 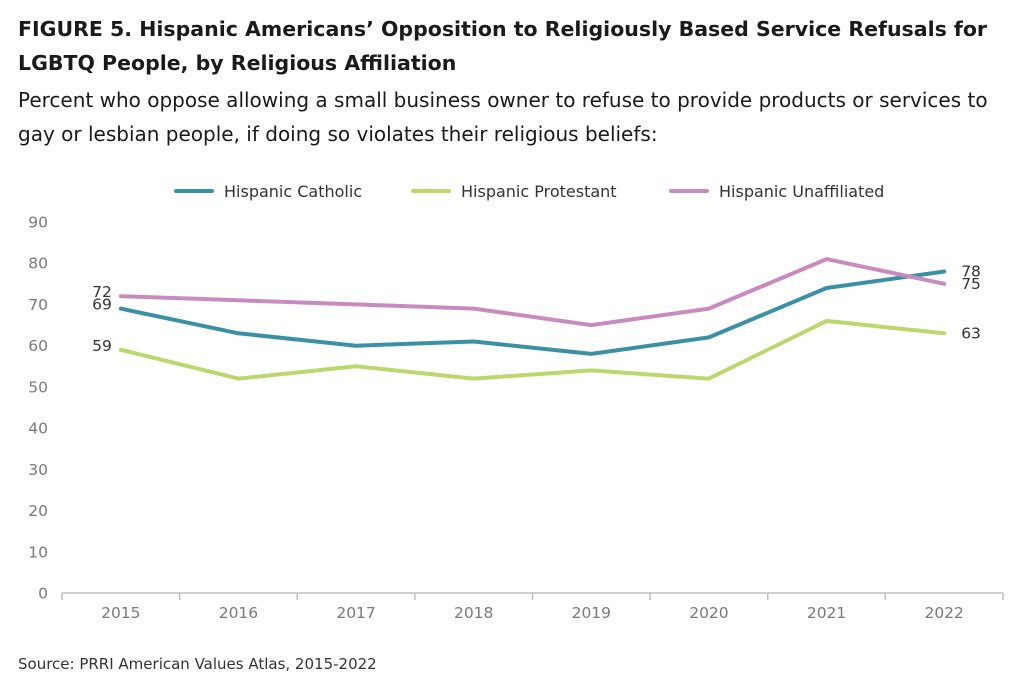 What do you see at coordinates (38, 387) in the screenshot?
I see `y-tick-label: 50` at bounding box center [38, 387].